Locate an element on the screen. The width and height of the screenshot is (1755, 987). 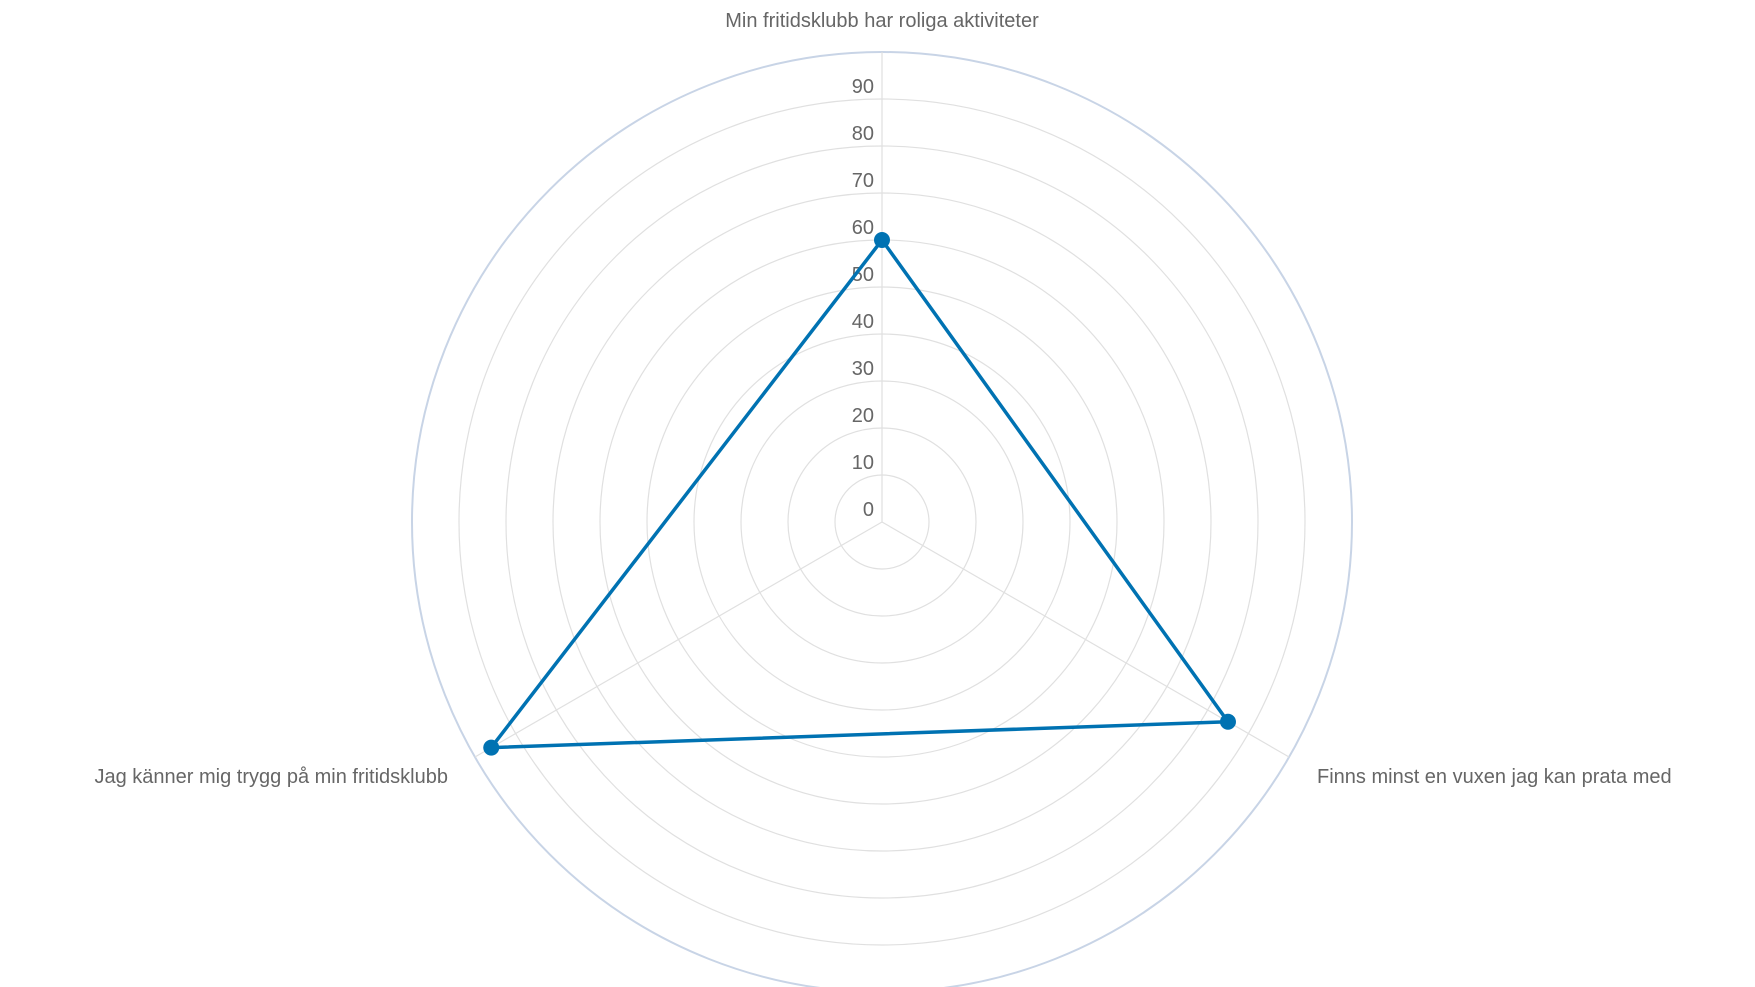
spoke-line is located at coordinates (678, 639).